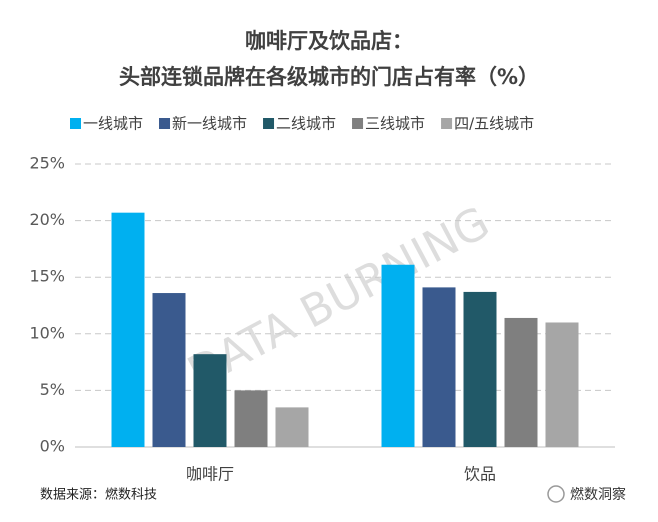  What do you see at coordinates (52, 389) in the screenshot?
I see `y-tick-label: 5%` at bounding box center [52, 389].